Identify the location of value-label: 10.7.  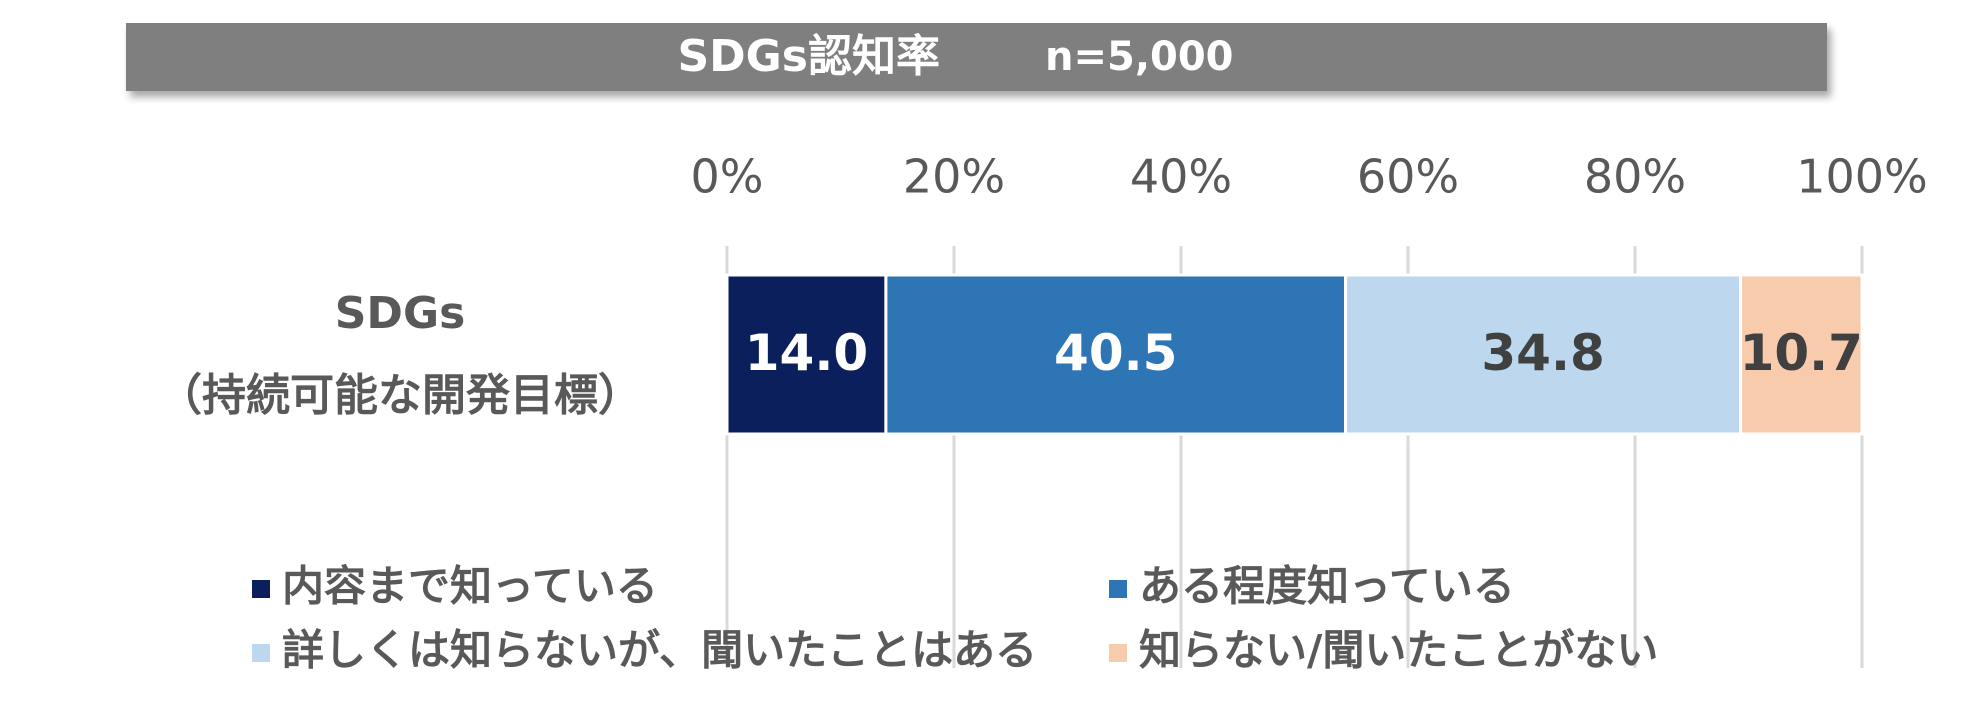
(1801, 353).